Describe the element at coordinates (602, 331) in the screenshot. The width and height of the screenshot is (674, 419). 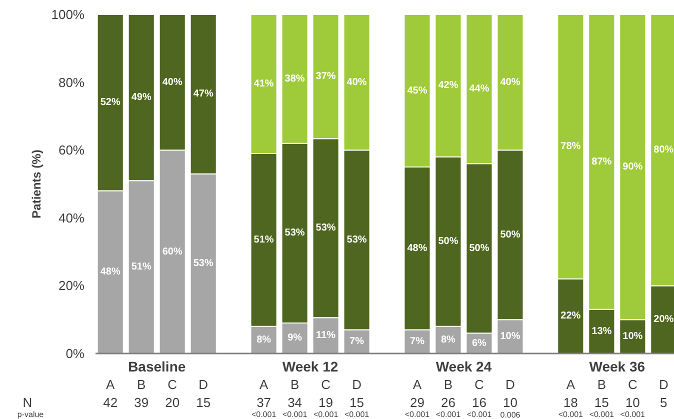
I see `data-label: 13%` at that location.